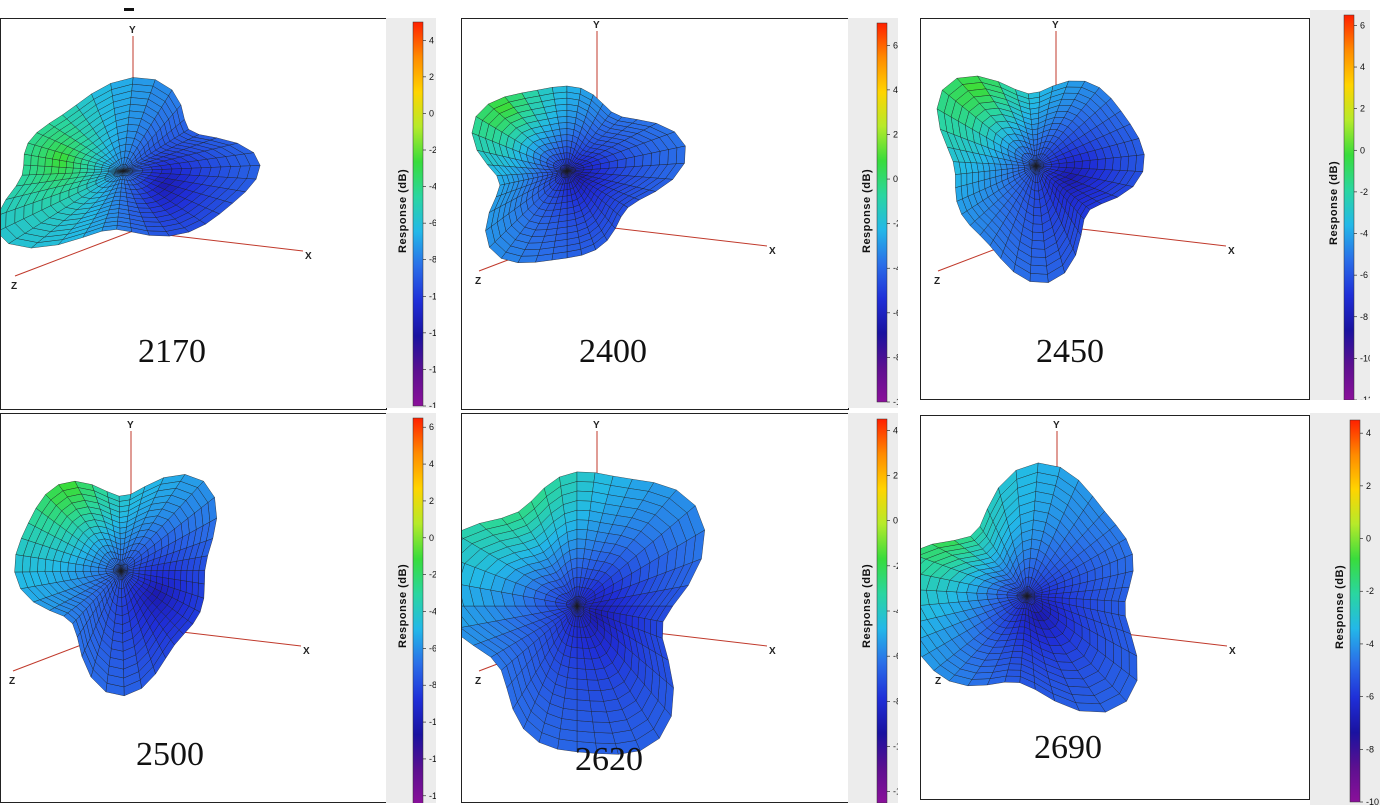 Image resolution: width=1392 pixels, height=805 pixels. I want to click on colorbar-scale: 4 2 0 -2 -4 -6 -8 -10 -12 -14 -16, so click(424, 214).